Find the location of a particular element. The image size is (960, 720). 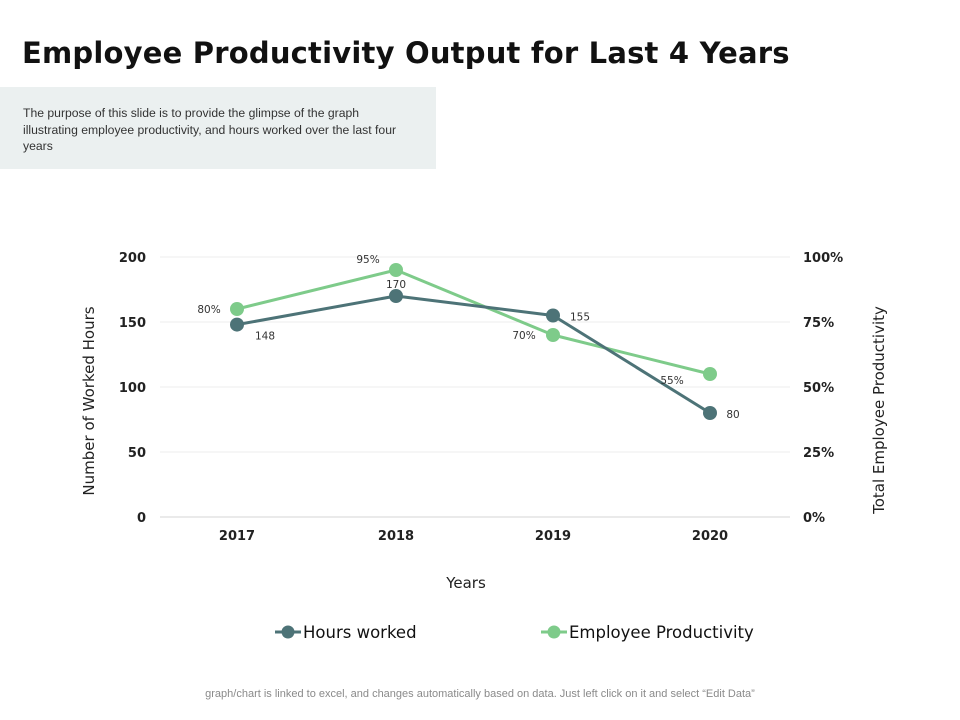

y-tick-label: 200 is located at coordinates (132, 258).